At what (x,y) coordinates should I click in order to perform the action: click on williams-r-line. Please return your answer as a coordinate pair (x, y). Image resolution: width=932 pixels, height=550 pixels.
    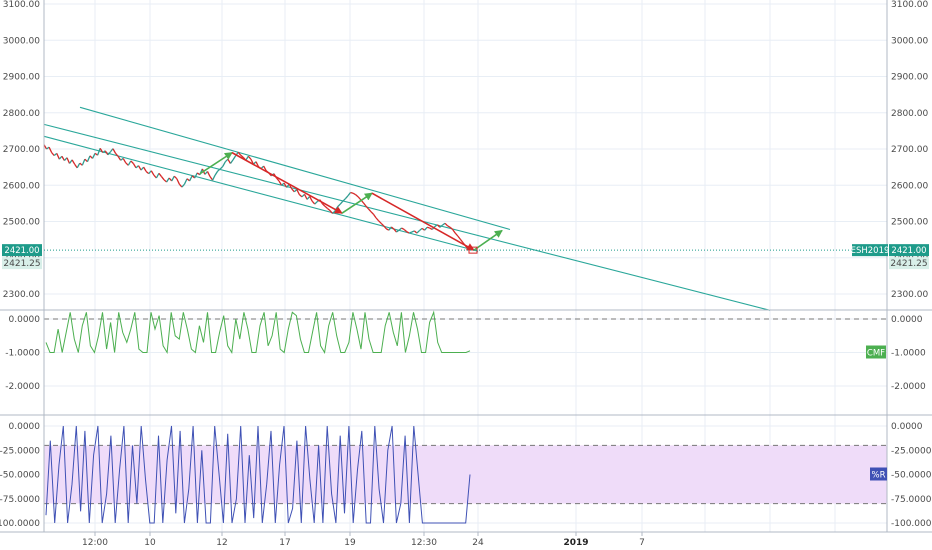
    Looking at the image, I should click on (258, 474).